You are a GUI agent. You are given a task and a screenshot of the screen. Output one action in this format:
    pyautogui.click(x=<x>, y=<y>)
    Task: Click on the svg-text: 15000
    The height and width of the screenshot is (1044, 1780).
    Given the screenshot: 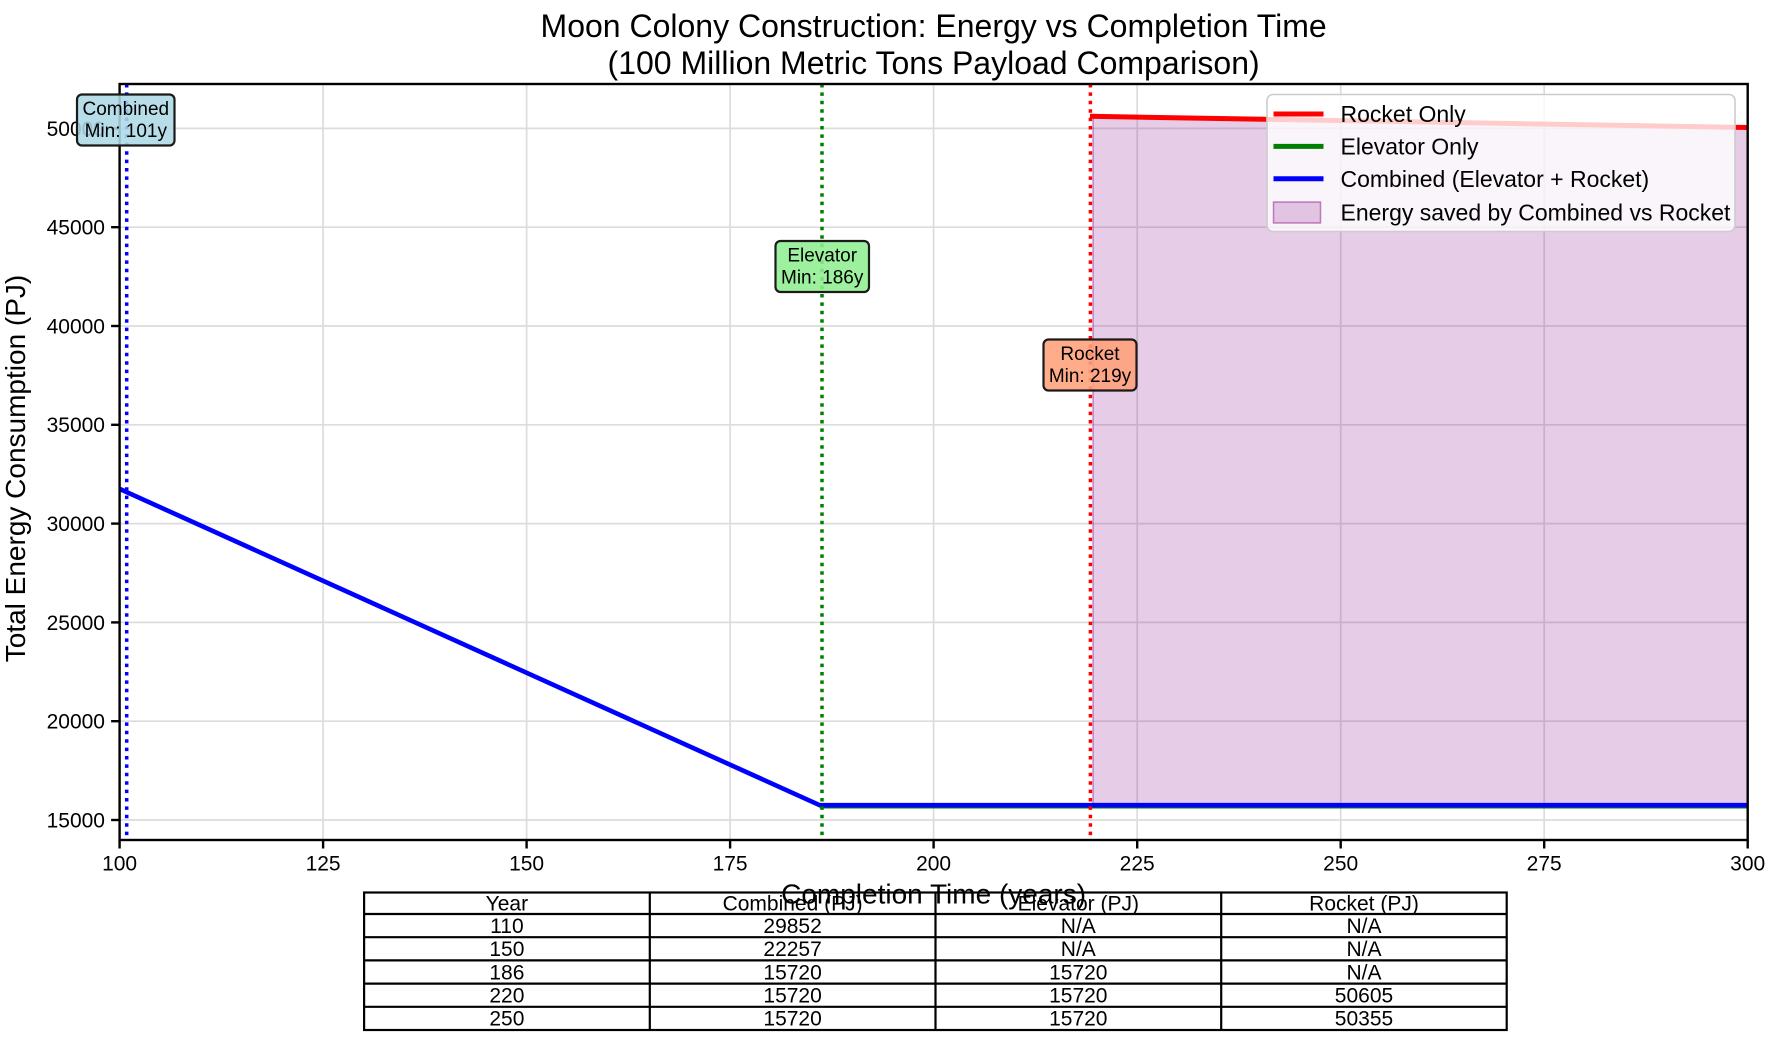 What is the action you would take?
    pyautogui.click(x=76, y=820)
    